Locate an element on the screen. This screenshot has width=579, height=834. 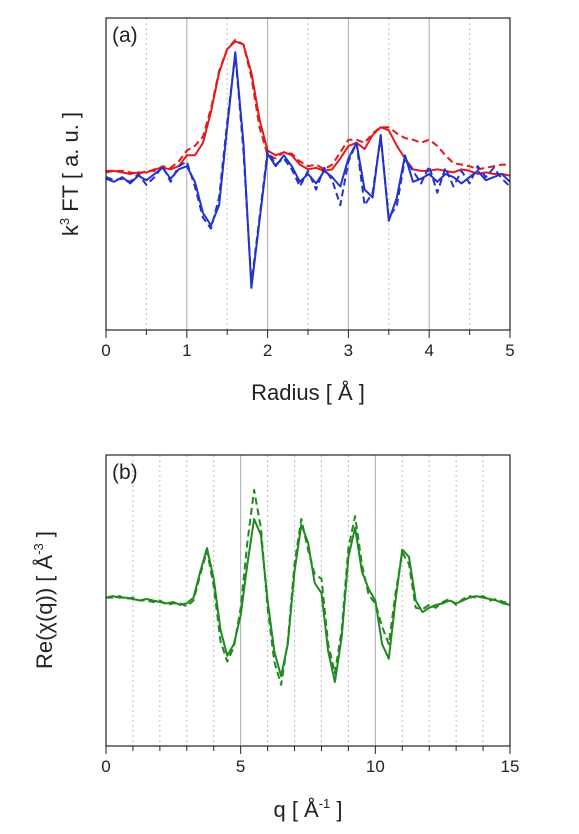
label-part: k is located at coordinates (70, 230).